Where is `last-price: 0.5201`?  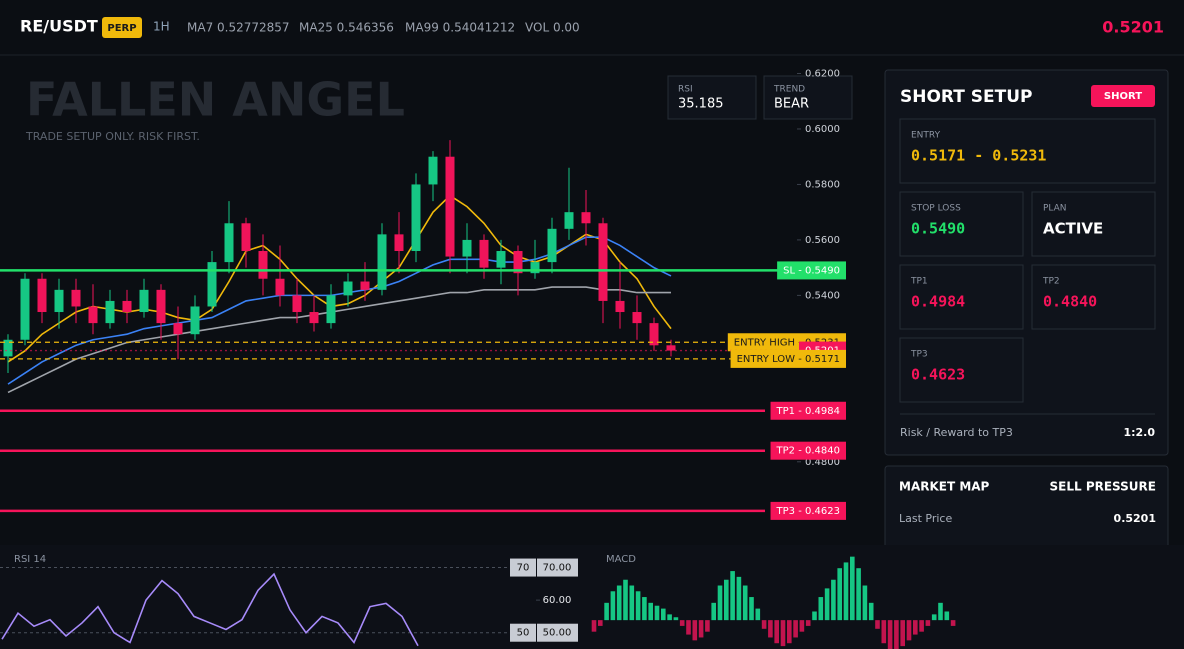 last-price: 0.5201 is located at coordinates (1133, 27).